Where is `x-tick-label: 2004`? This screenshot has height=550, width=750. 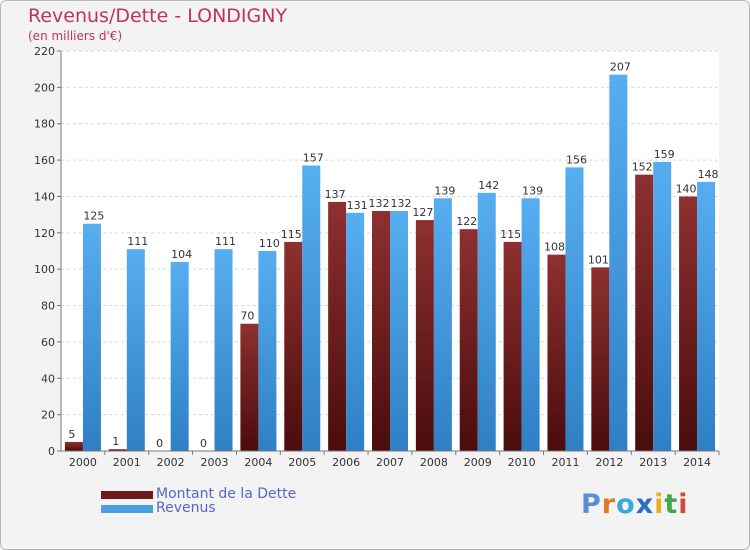
x-tick-label: 2004 is located at coordinates (258, 462).